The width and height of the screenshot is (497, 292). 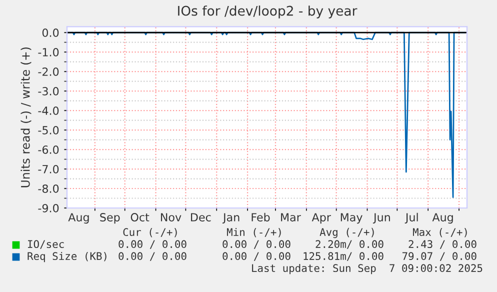 I want to click on y-axis-title: Units read (-) / write (+), so click(x=26, y=117).